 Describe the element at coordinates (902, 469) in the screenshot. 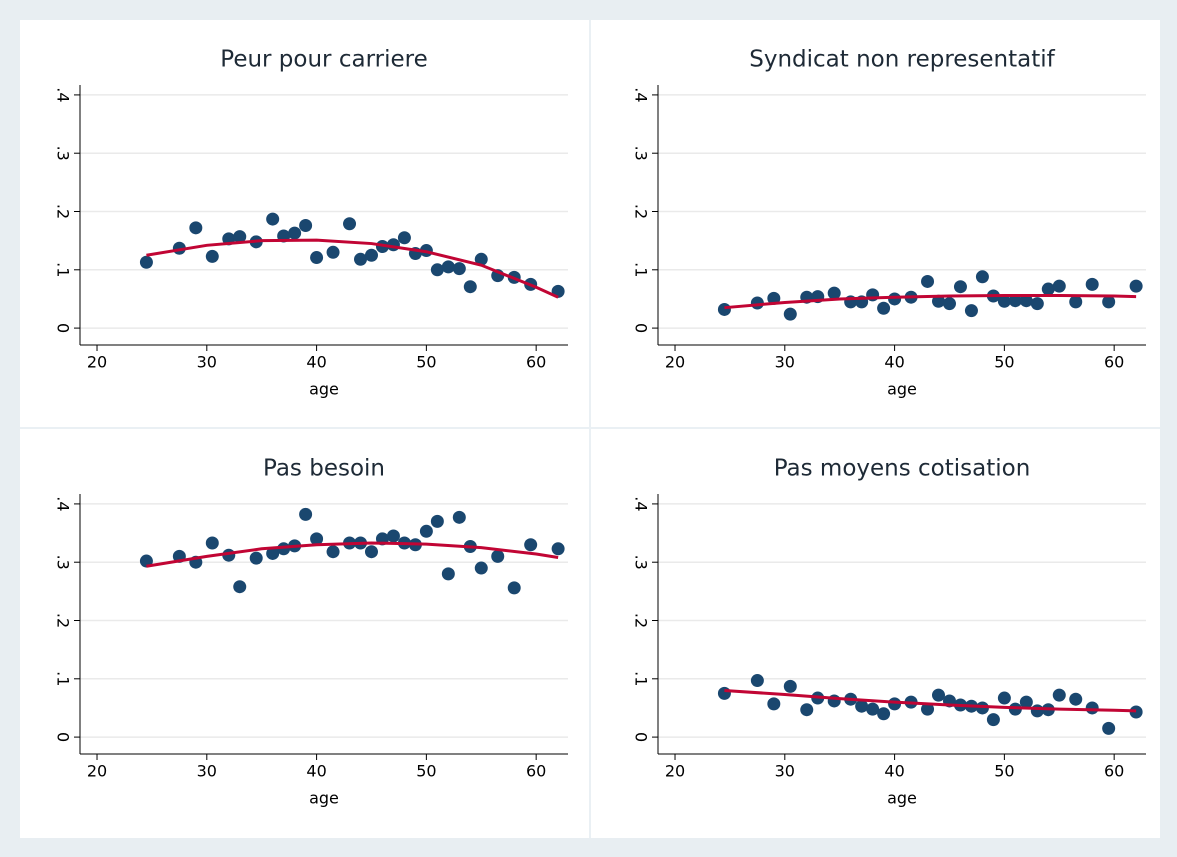

I see `panel-title: Pas moyens cotisation` at that location.